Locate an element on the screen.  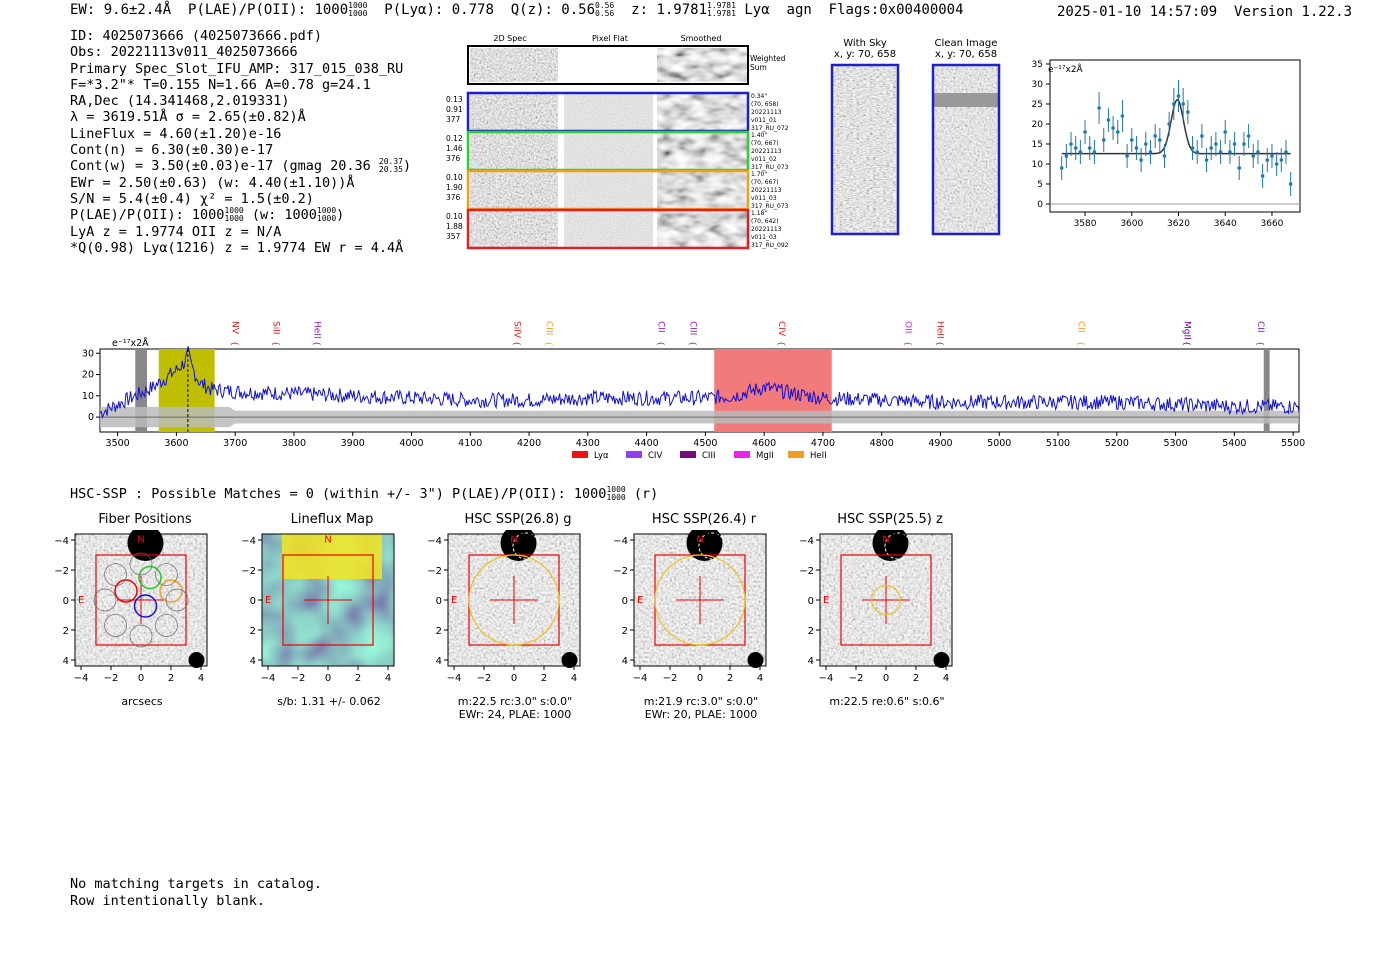
full-xtick-label: 4300 is located at coordinates (588, 443).